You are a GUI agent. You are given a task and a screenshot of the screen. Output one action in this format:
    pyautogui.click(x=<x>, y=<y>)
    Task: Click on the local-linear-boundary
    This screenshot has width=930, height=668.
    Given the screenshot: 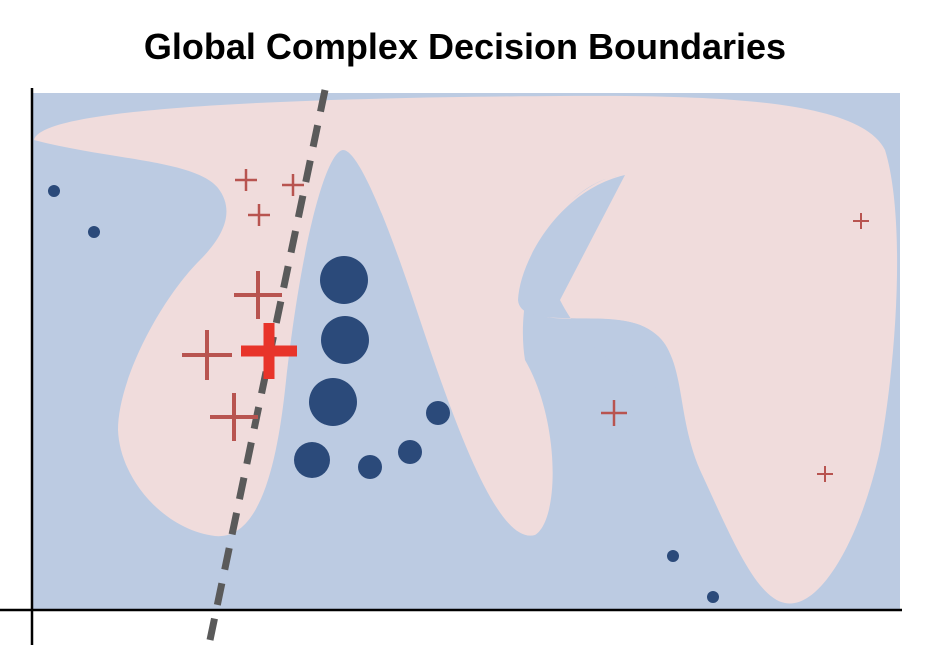 What is the action you would take?
    pyautogui.click(x=267, y=365)
    